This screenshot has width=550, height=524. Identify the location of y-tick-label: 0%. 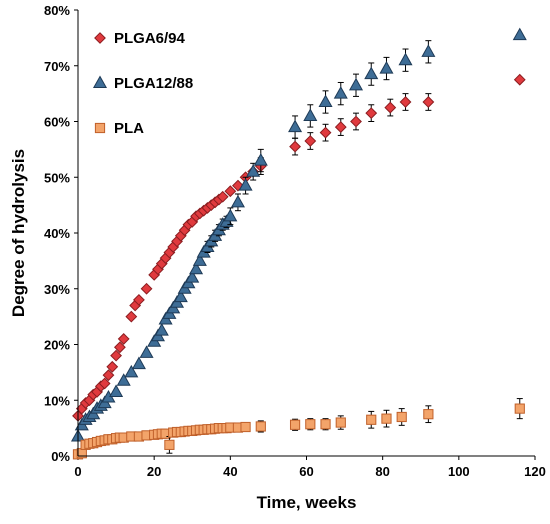
(60, 456).